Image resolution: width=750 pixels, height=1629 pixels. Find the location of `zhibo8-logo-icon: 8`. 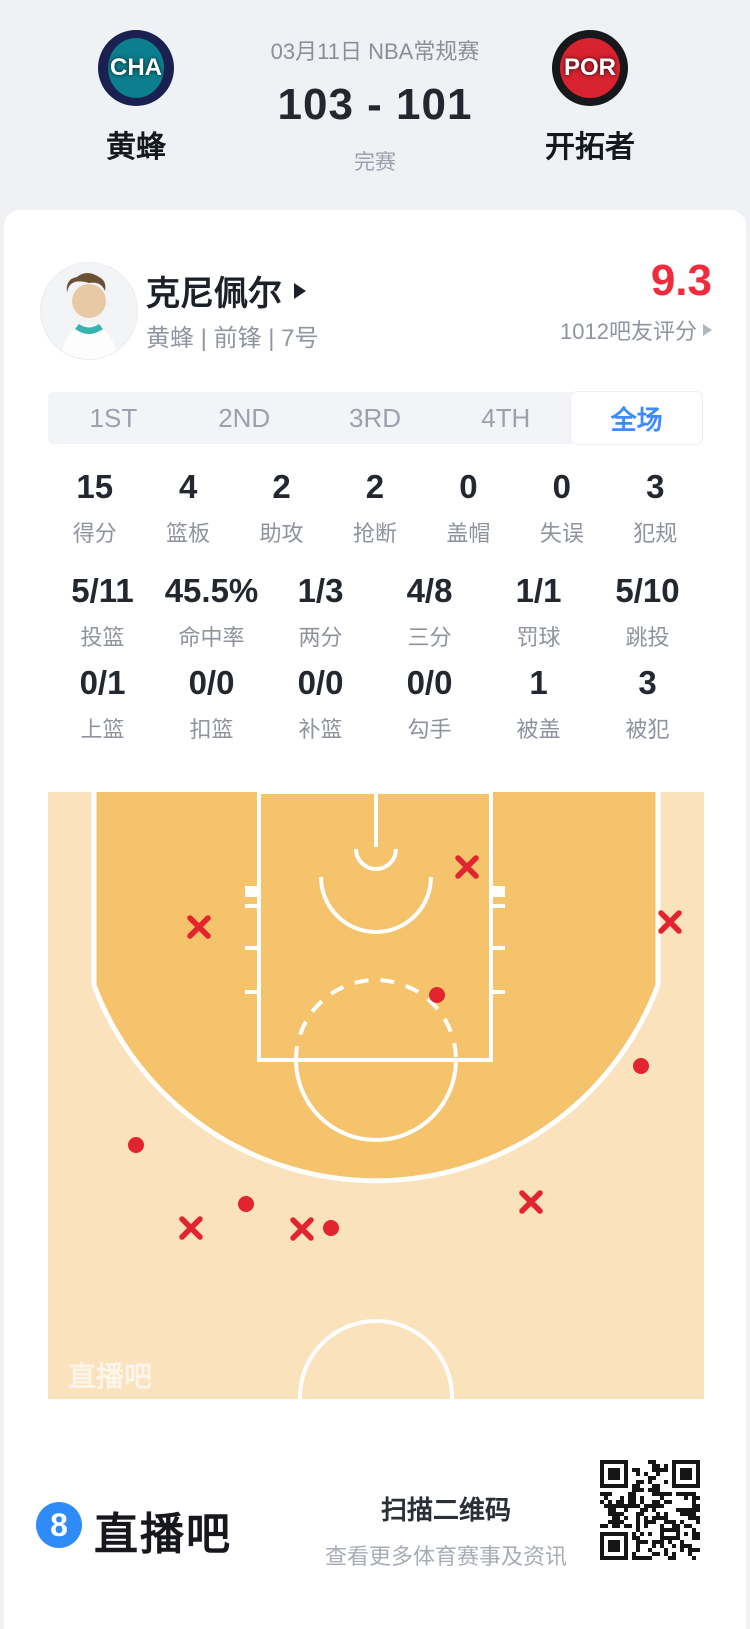

zhibo8-logo-icon: 8 is located at coordinates (59, 1525).